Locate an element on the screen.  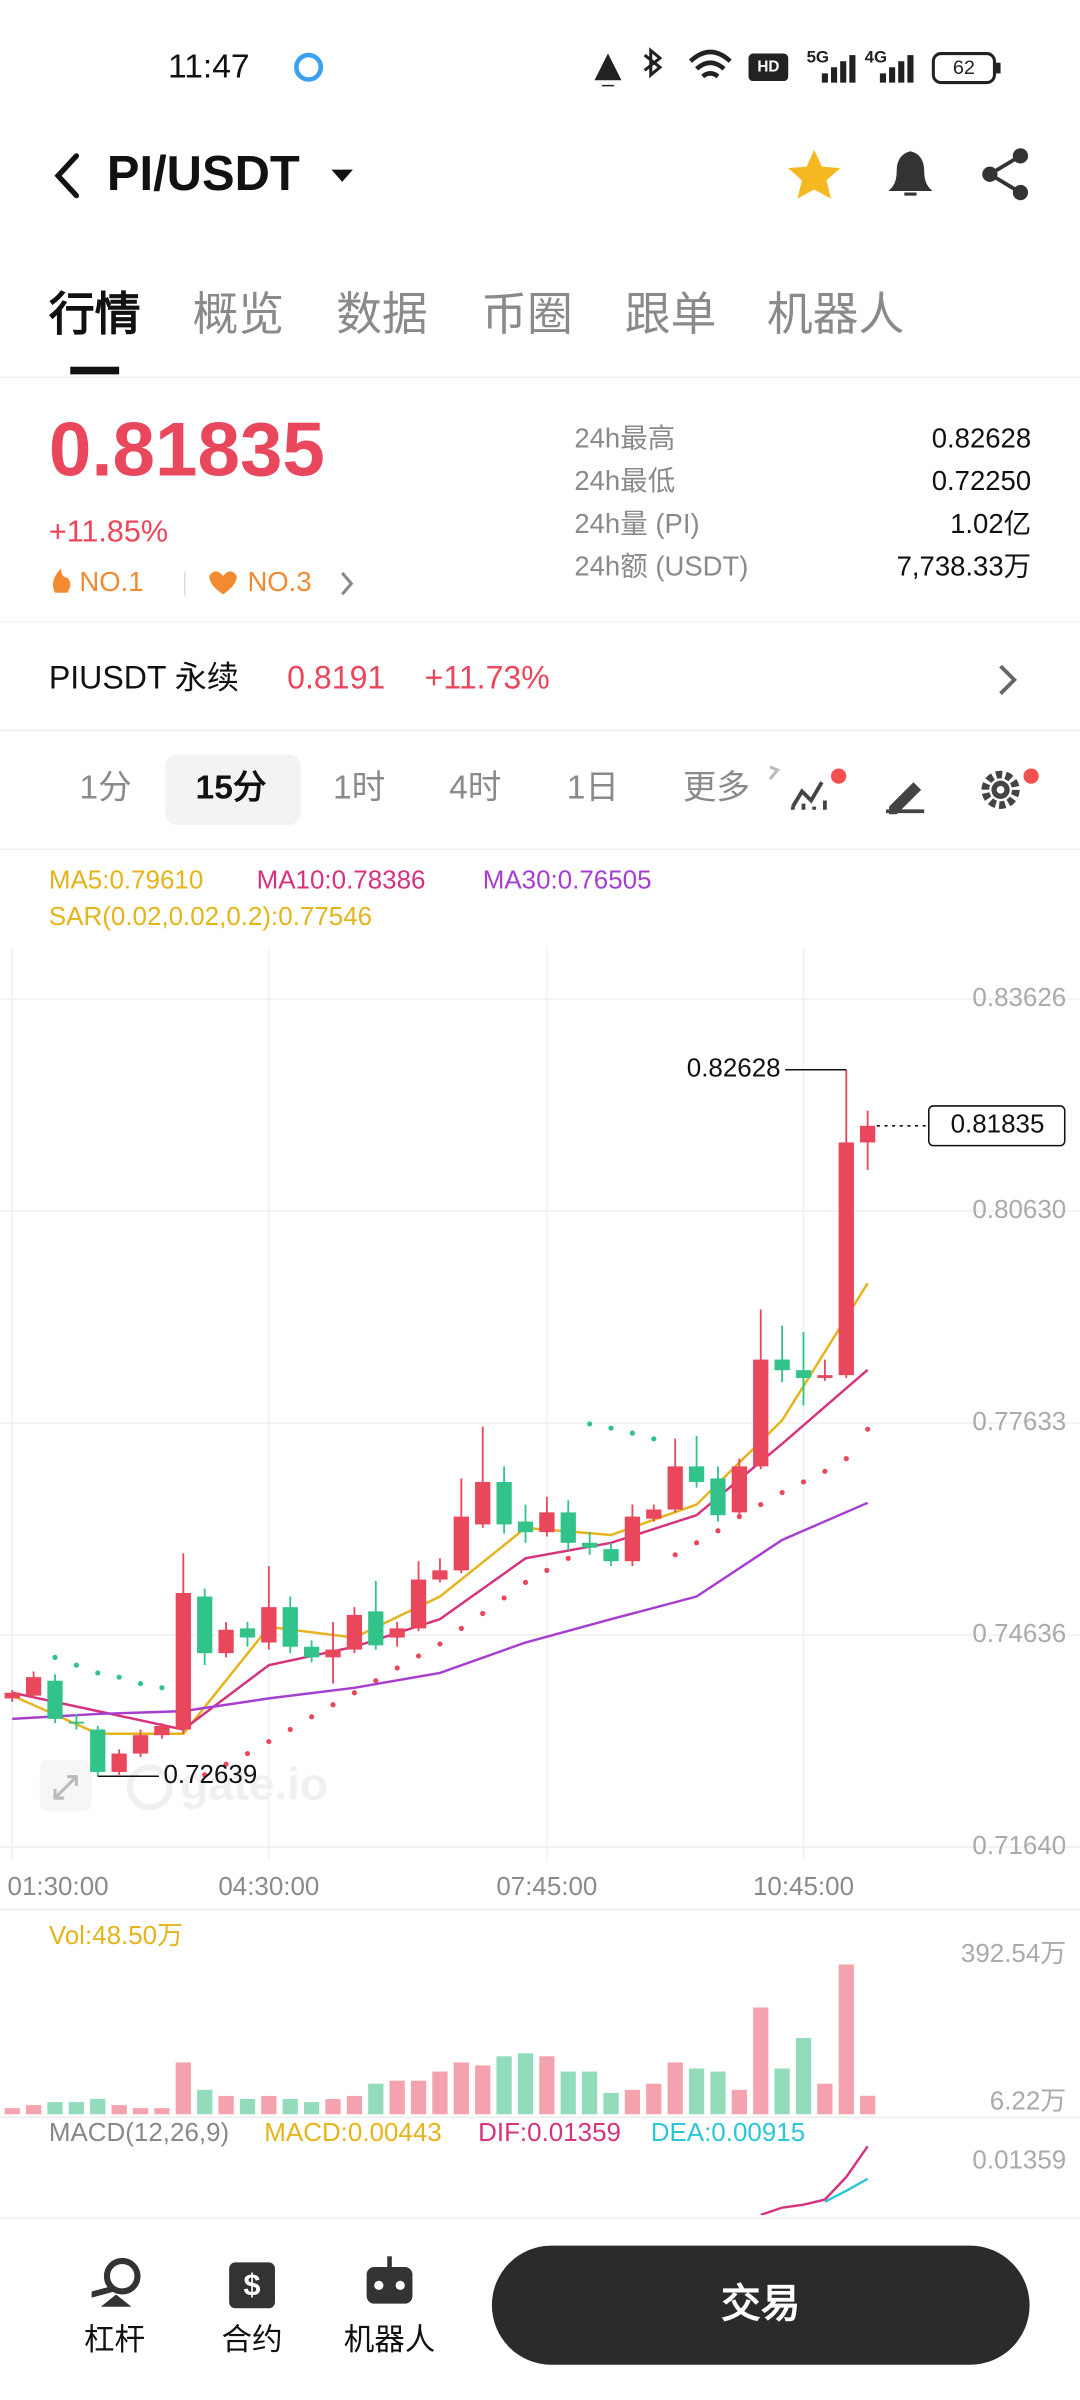
tab: 概览 is located at coordinates (238, 314).